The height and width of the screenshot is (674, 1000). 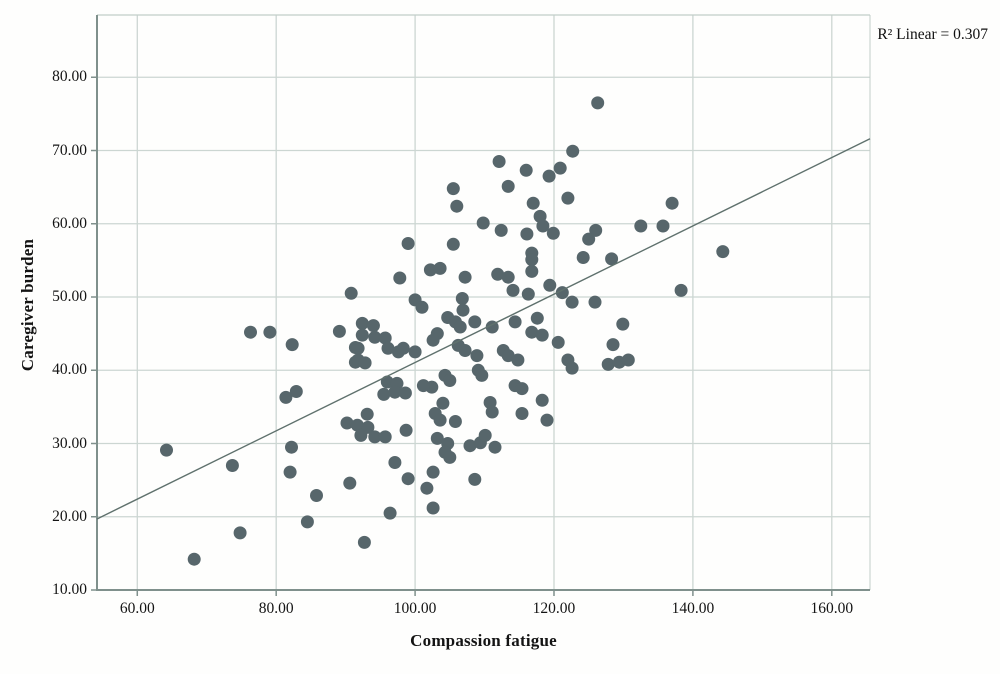 What do you see at coordinates (554, 608) in the screenshot?
I see `x-tick-label: 120.00` at bounding box center [554, 608].